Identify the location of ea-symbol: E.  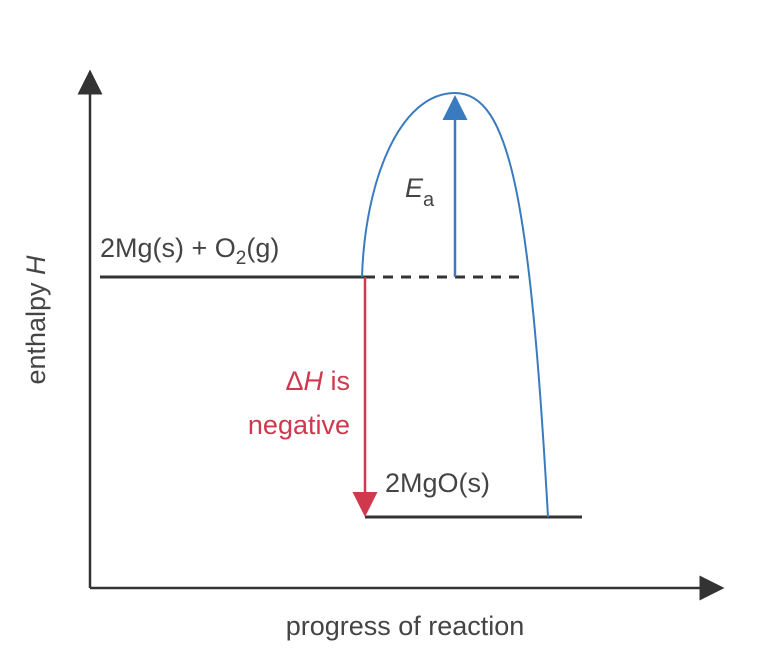
(414, 188).